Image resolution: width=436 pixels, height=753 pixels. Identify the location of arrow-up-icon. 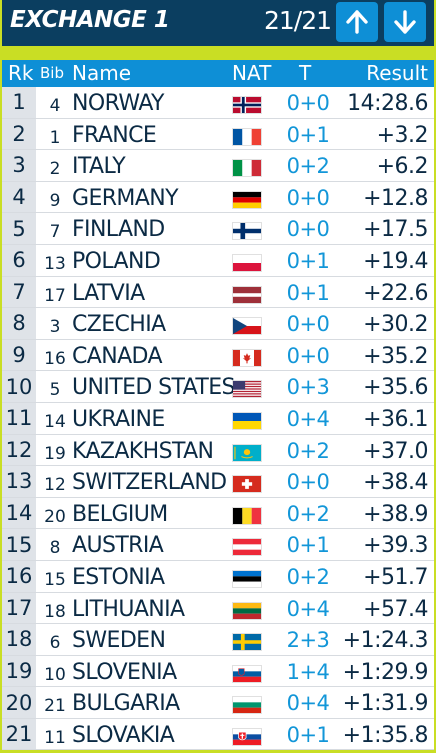
(357, 22).